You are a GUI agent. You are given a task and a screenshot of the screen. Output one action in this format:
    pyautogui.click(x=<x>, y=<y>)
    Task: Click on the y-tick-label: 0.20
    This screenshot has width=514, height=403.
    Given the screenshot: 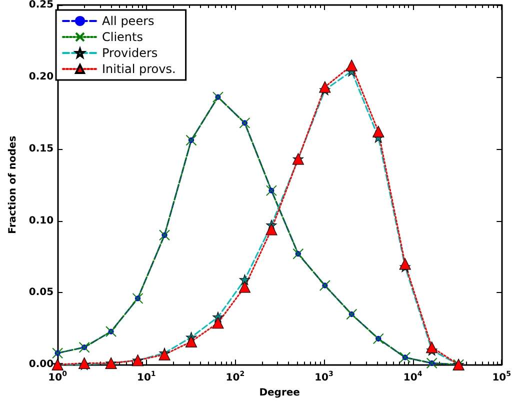 What is the action you would take?
    pyautogui.click(x=41, y=76)
    